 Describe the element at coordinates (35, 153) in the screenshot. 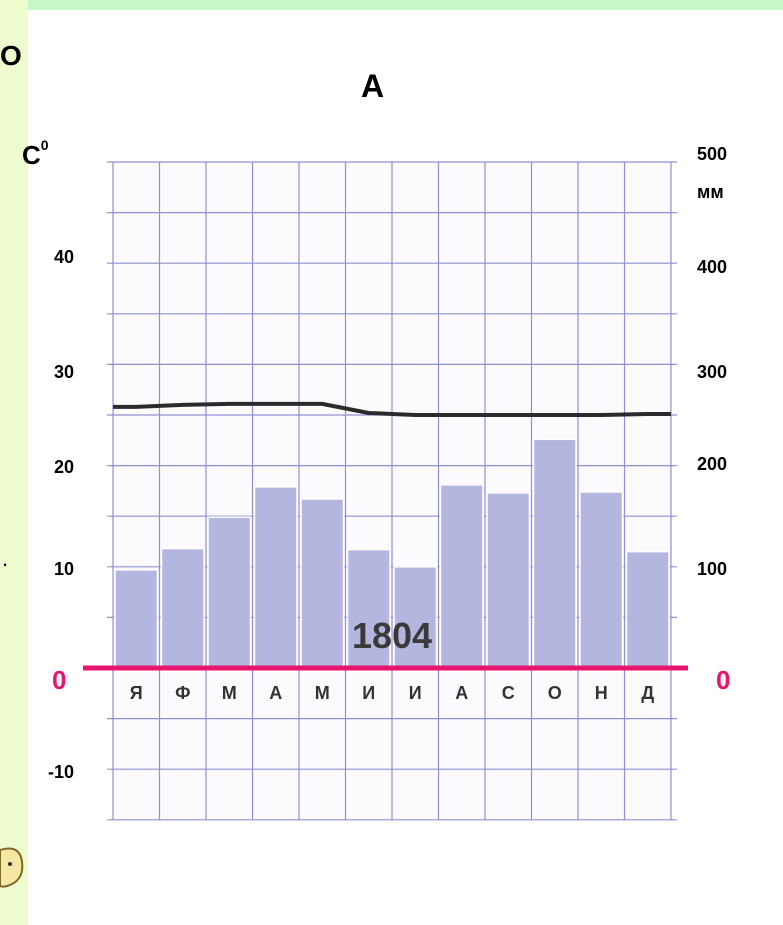

I see `temperature-unit-label: C0` at that location.